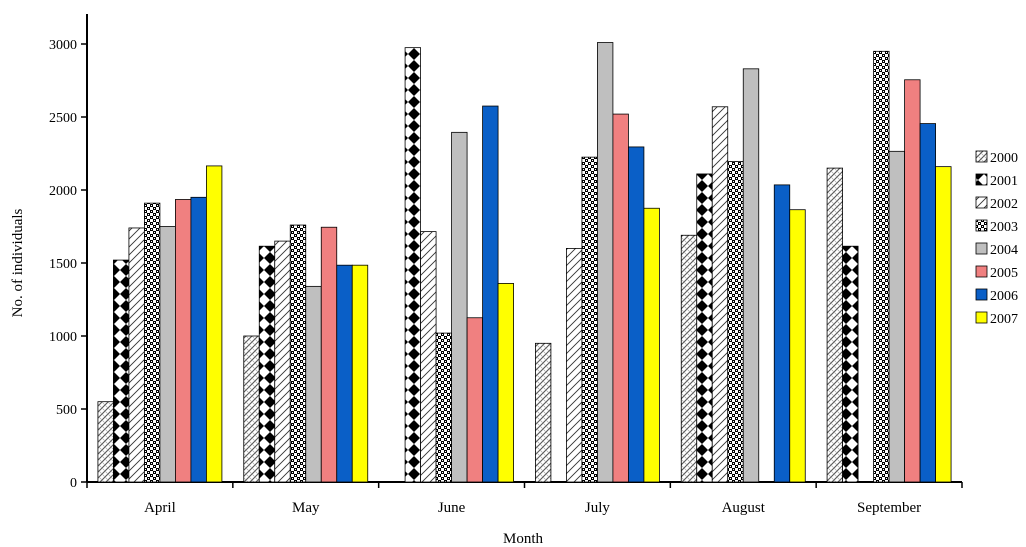  What do you see at coordinates (63, 45) in the screenshot?
I see `y-tick-label: 3000` at bounding box center [63, 45].